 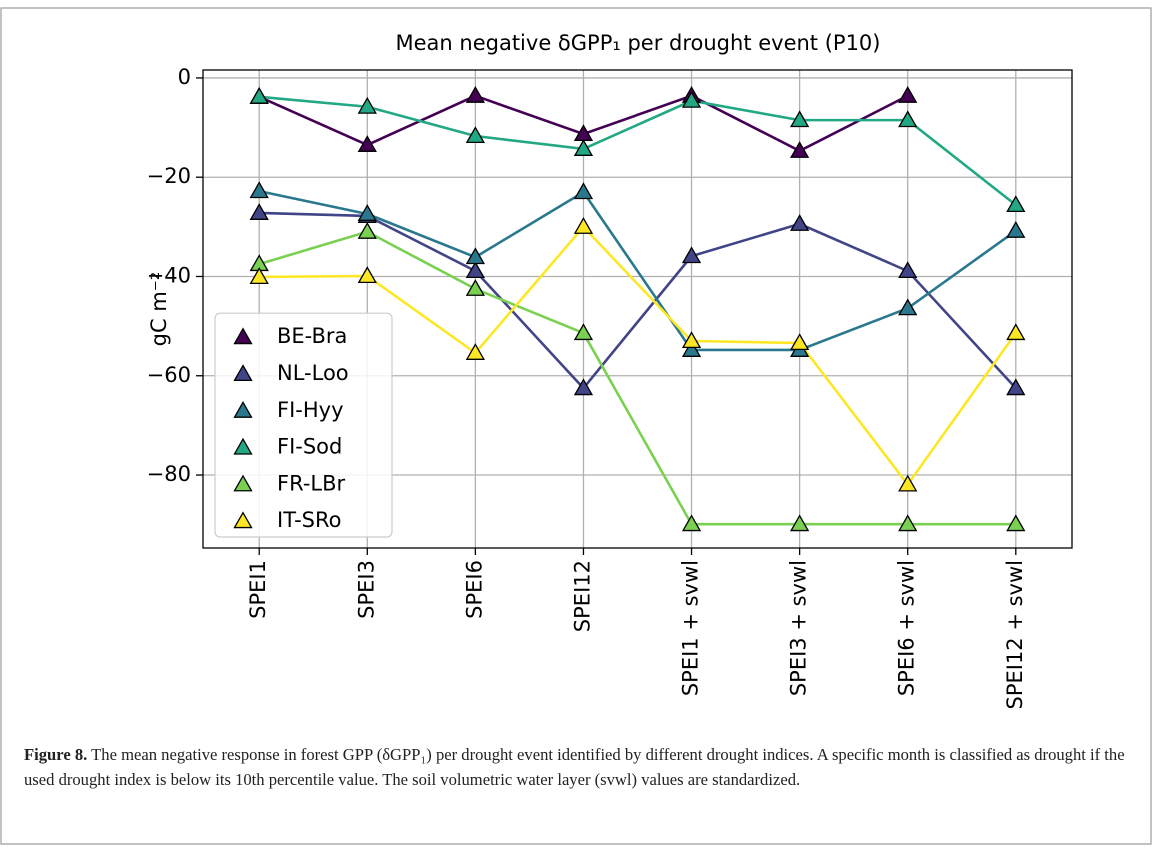 I want to click on x-tick-label: SPEI3 + svwl, so click(x=799, y=628).